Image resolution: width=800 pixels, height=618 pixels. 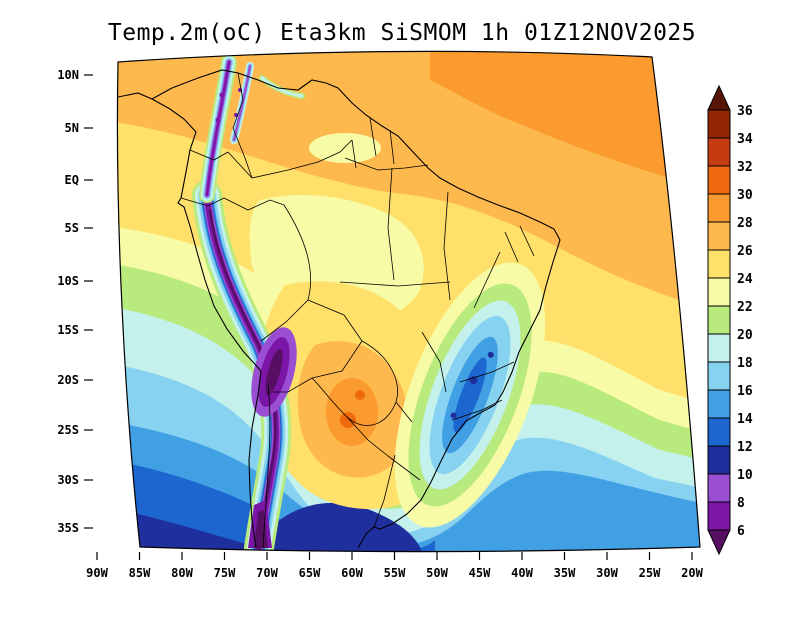 I want to click on lon-label: 25W, so click(x=650, y=573).